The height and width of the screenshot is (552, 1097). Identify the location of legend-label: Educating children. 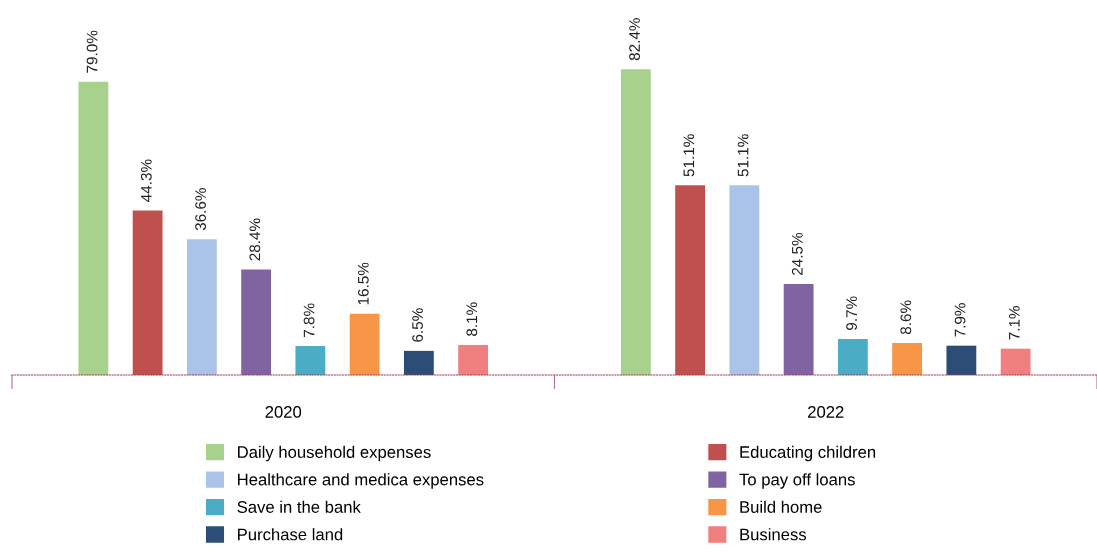
(808, 453).